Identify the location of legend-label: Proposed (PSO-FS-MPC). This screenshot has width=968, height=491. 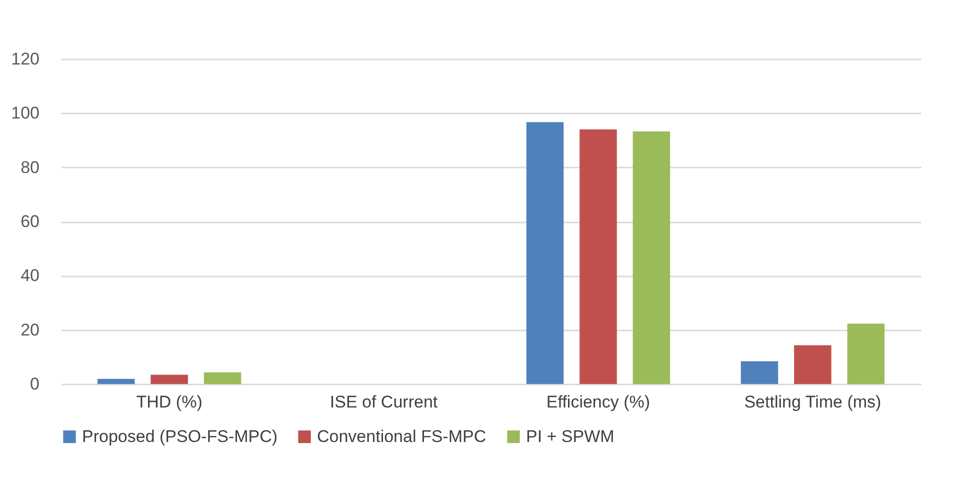
(180, 436).